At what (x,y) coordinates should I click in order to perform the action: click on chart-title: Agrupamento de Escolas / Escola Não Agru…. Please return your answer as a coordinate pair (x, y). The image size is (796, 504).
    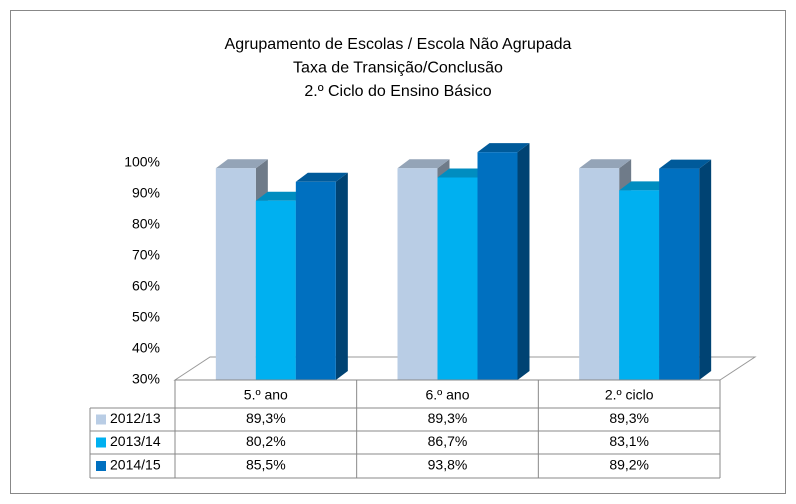
    Looking at the image, I should click on (398, 44).